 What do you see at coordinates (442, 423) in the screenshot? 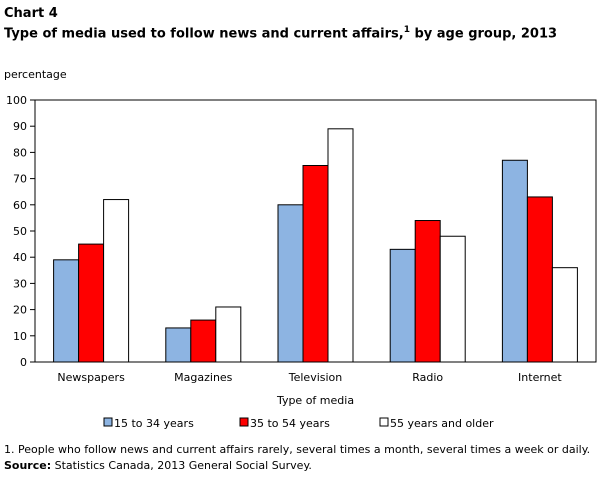
I see `legend-label: 55 years and older` at bounding box center [442, 423].